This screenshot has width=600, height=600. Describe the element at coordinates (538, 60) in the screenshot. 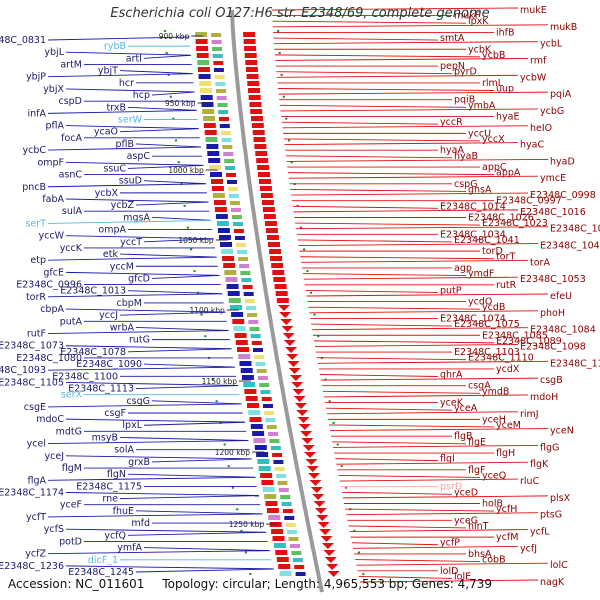

I see `gene-label-right: rmf` at that location.